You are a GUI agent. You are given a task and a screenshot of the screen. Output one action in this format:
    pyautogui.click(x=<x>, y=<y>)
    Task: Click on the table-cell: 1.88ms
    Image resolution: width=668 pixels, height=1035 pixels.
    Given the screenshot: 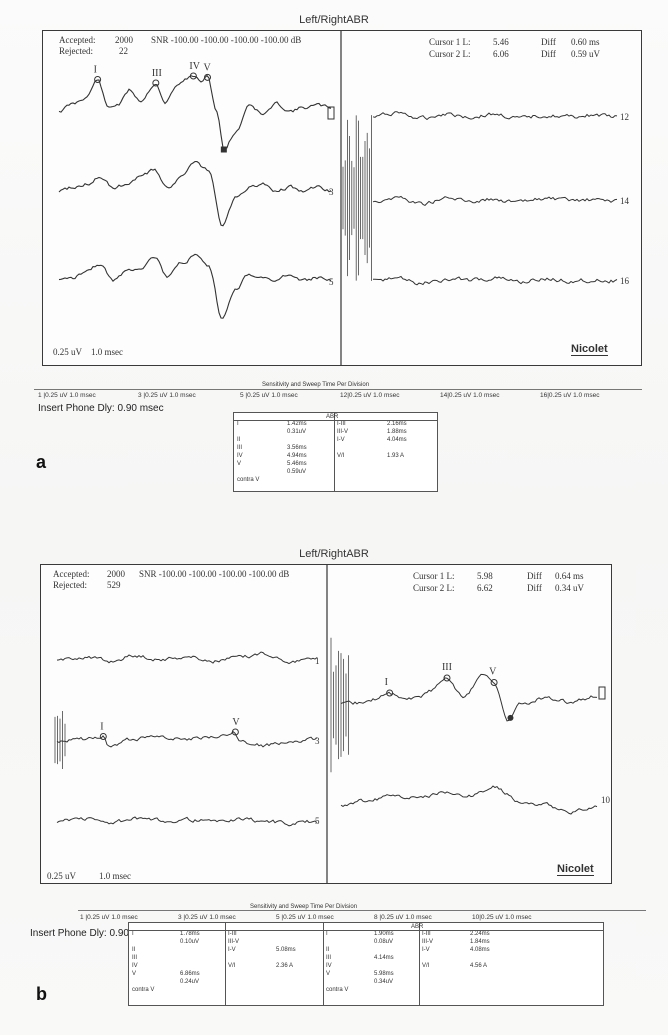 What is the action you would take?
    pyautogui.click(x=397, y=432)
    